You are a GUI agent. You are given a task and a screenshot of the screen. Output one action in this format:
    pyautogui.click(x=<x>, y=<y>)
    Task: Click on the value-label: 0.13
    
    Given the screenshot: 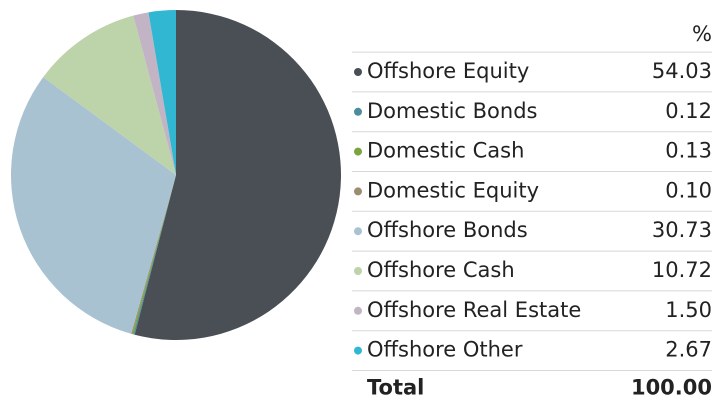 What is the action you would take?
    pyautogui.click(x=688, y=151)
    